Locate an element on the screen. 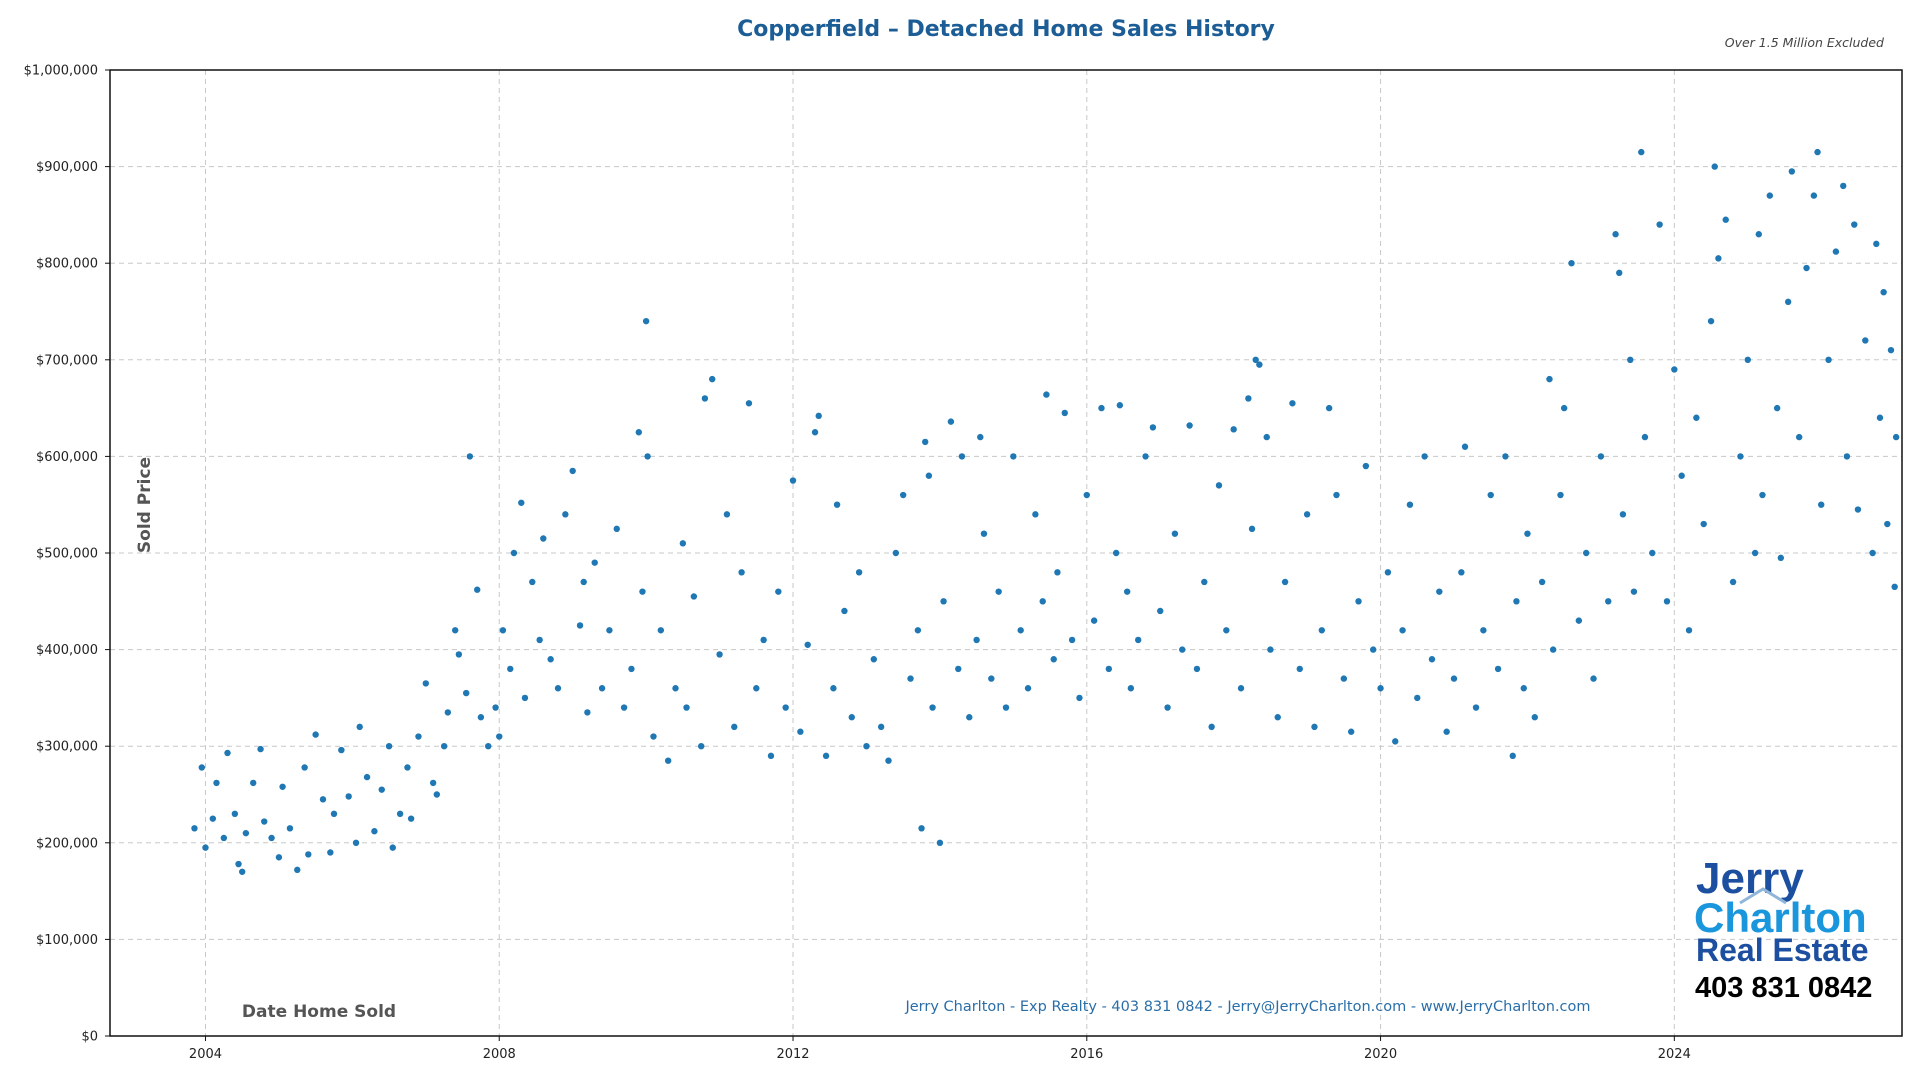  x-axis: 2004 2008 2012 2016 2020 2024 is located at coordinates (940, 1049).